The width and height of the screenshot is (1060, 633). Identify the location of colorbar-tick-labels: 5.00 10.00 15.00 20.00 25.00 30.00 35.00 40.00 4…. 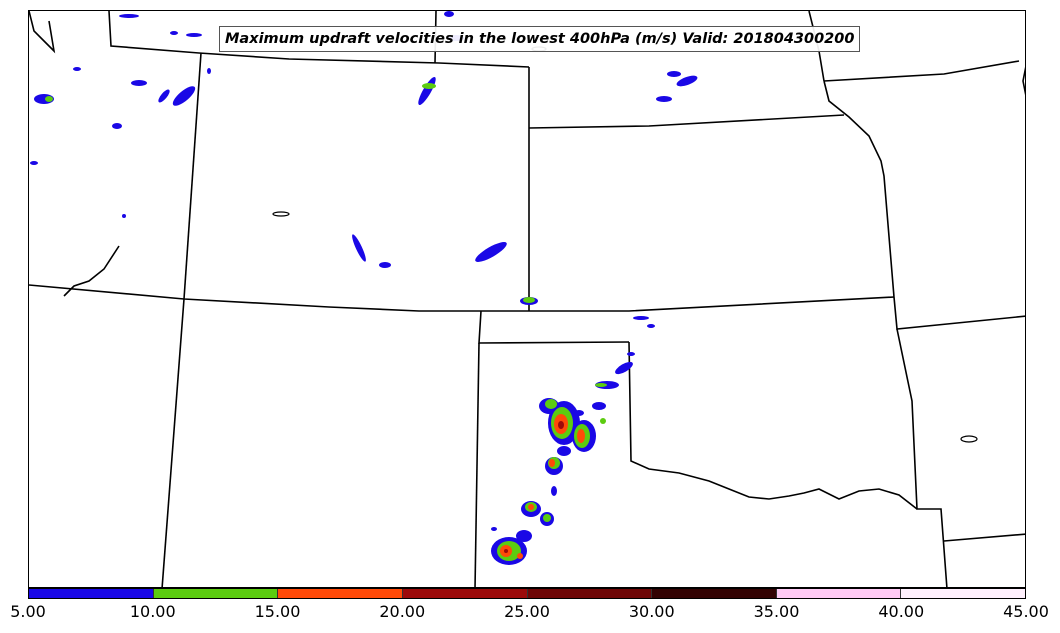
(530, 615).